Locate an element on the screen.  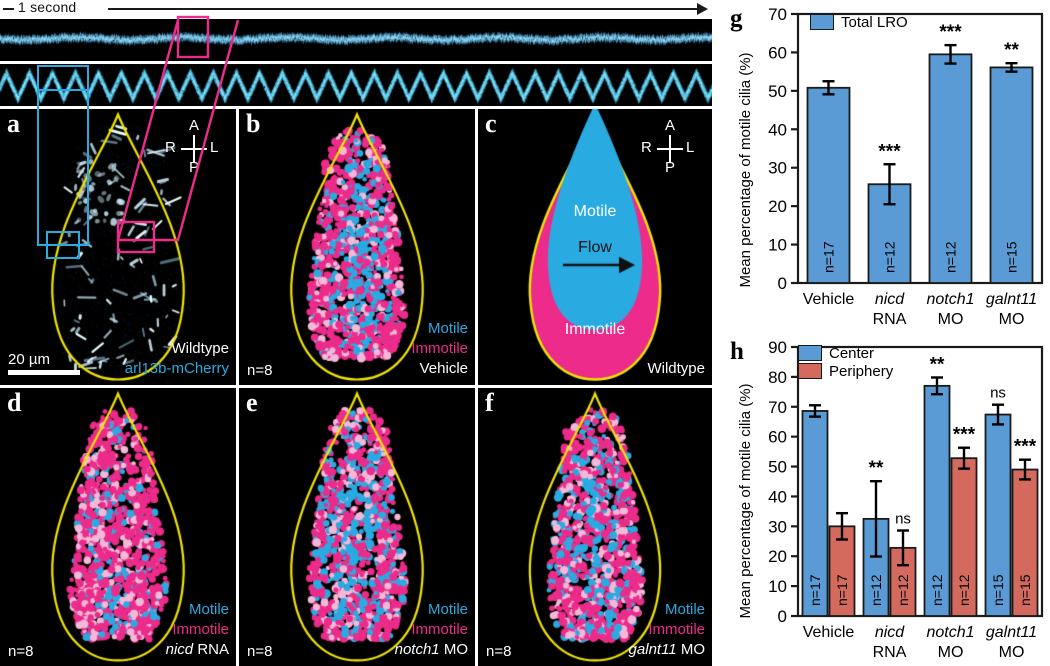
panel-f: f Motile Immotile galnt11 MO n=8 is located at coordinates (595, 527).